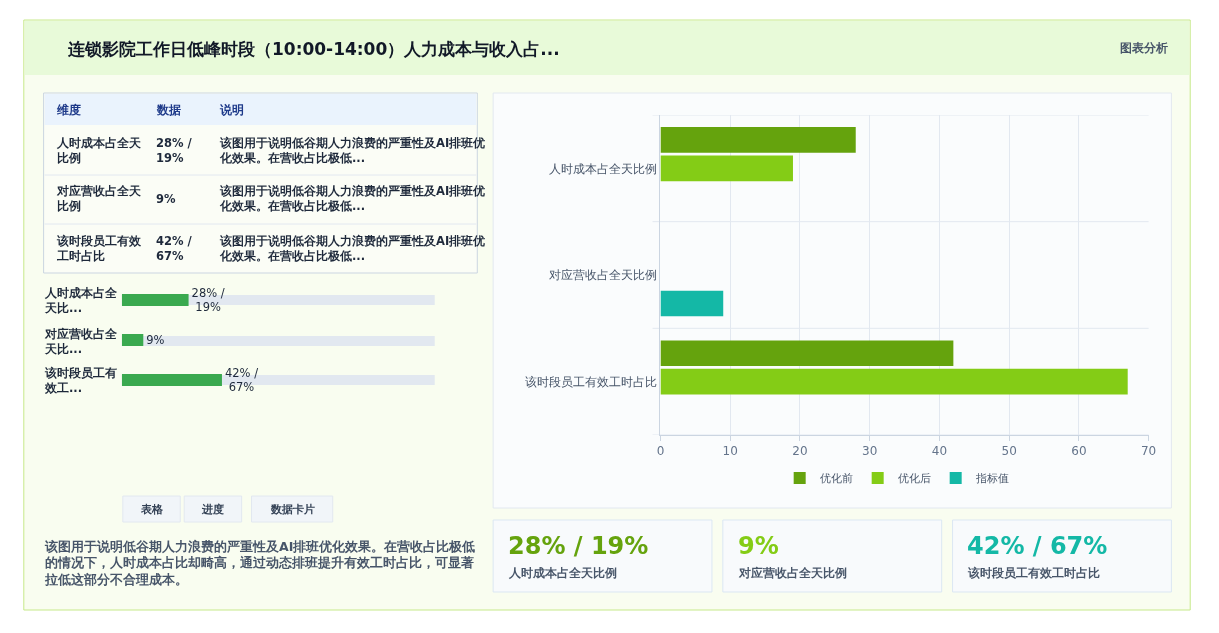  Describe the element at coordinates (208, 300) in the screenshot. I see `data-label: 28% / 19%` at that location.